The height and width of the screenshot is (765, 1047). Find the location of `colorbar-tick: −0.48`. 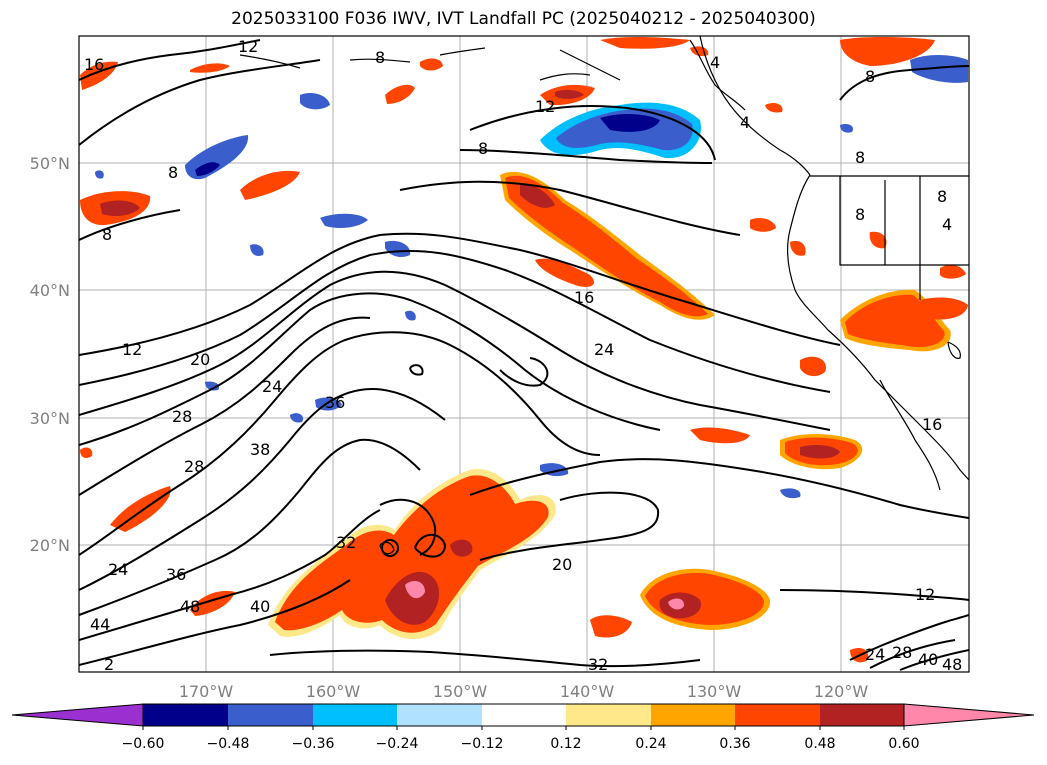

colorbar-tick: −0.48 is located at coordinates (228, 744).